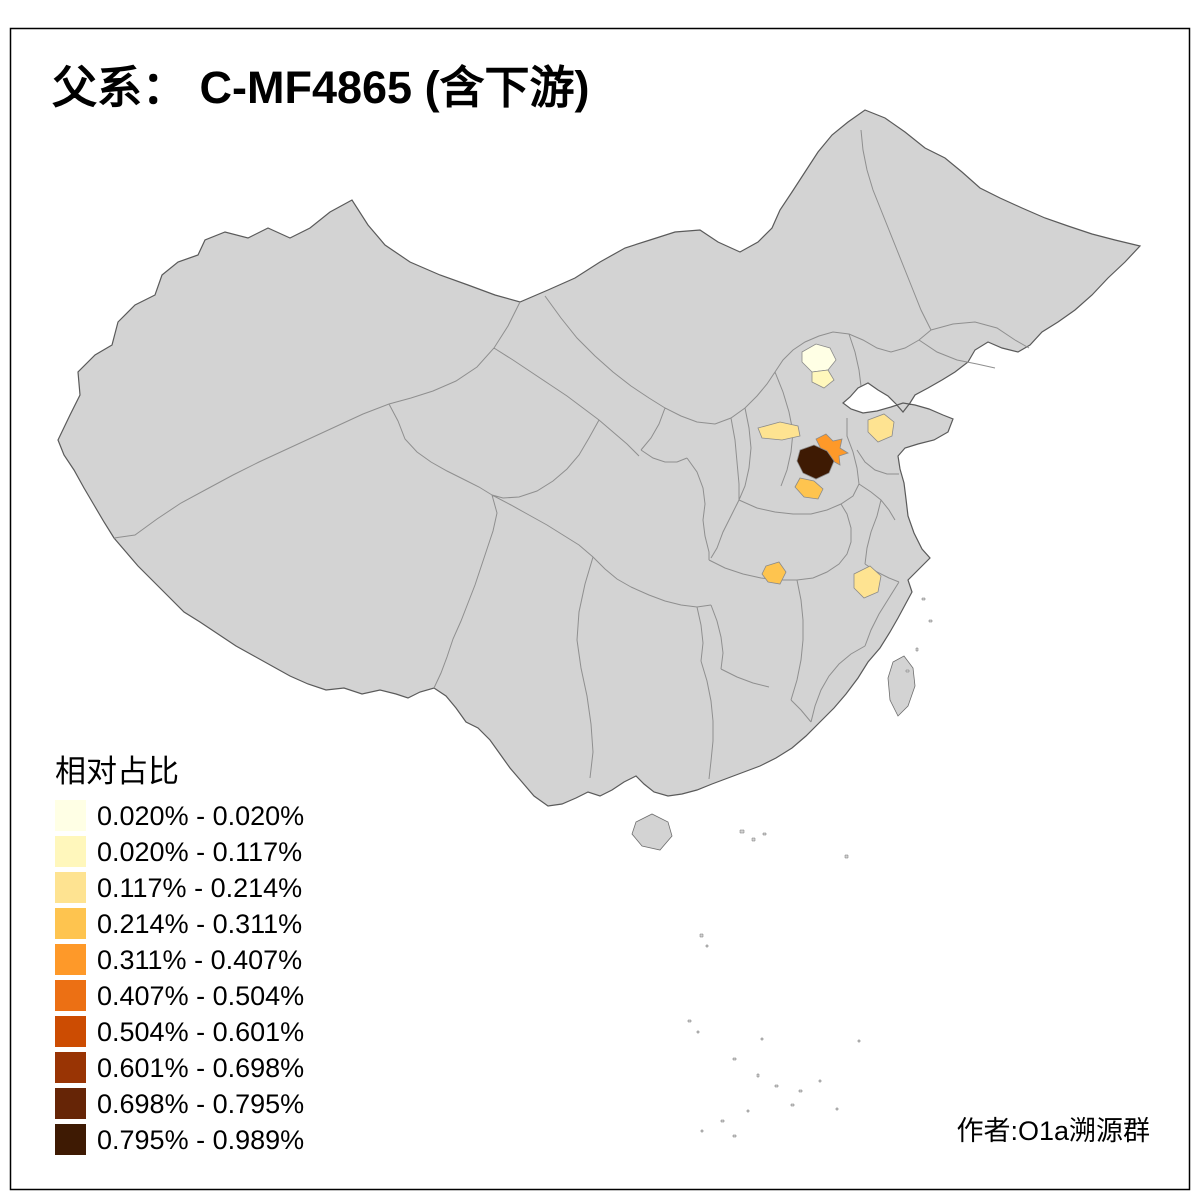 The height and width of the screenshot is (1200, 1200). I want to click on legend-row: 0.020% - 0.020%, so click(179, 815).